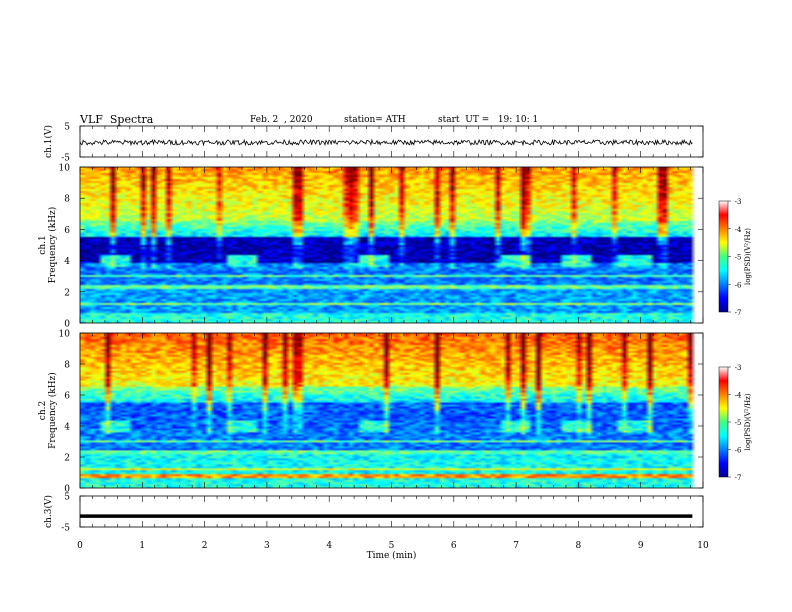  I want to click on x-tick-label: 4, so click(329, 546).